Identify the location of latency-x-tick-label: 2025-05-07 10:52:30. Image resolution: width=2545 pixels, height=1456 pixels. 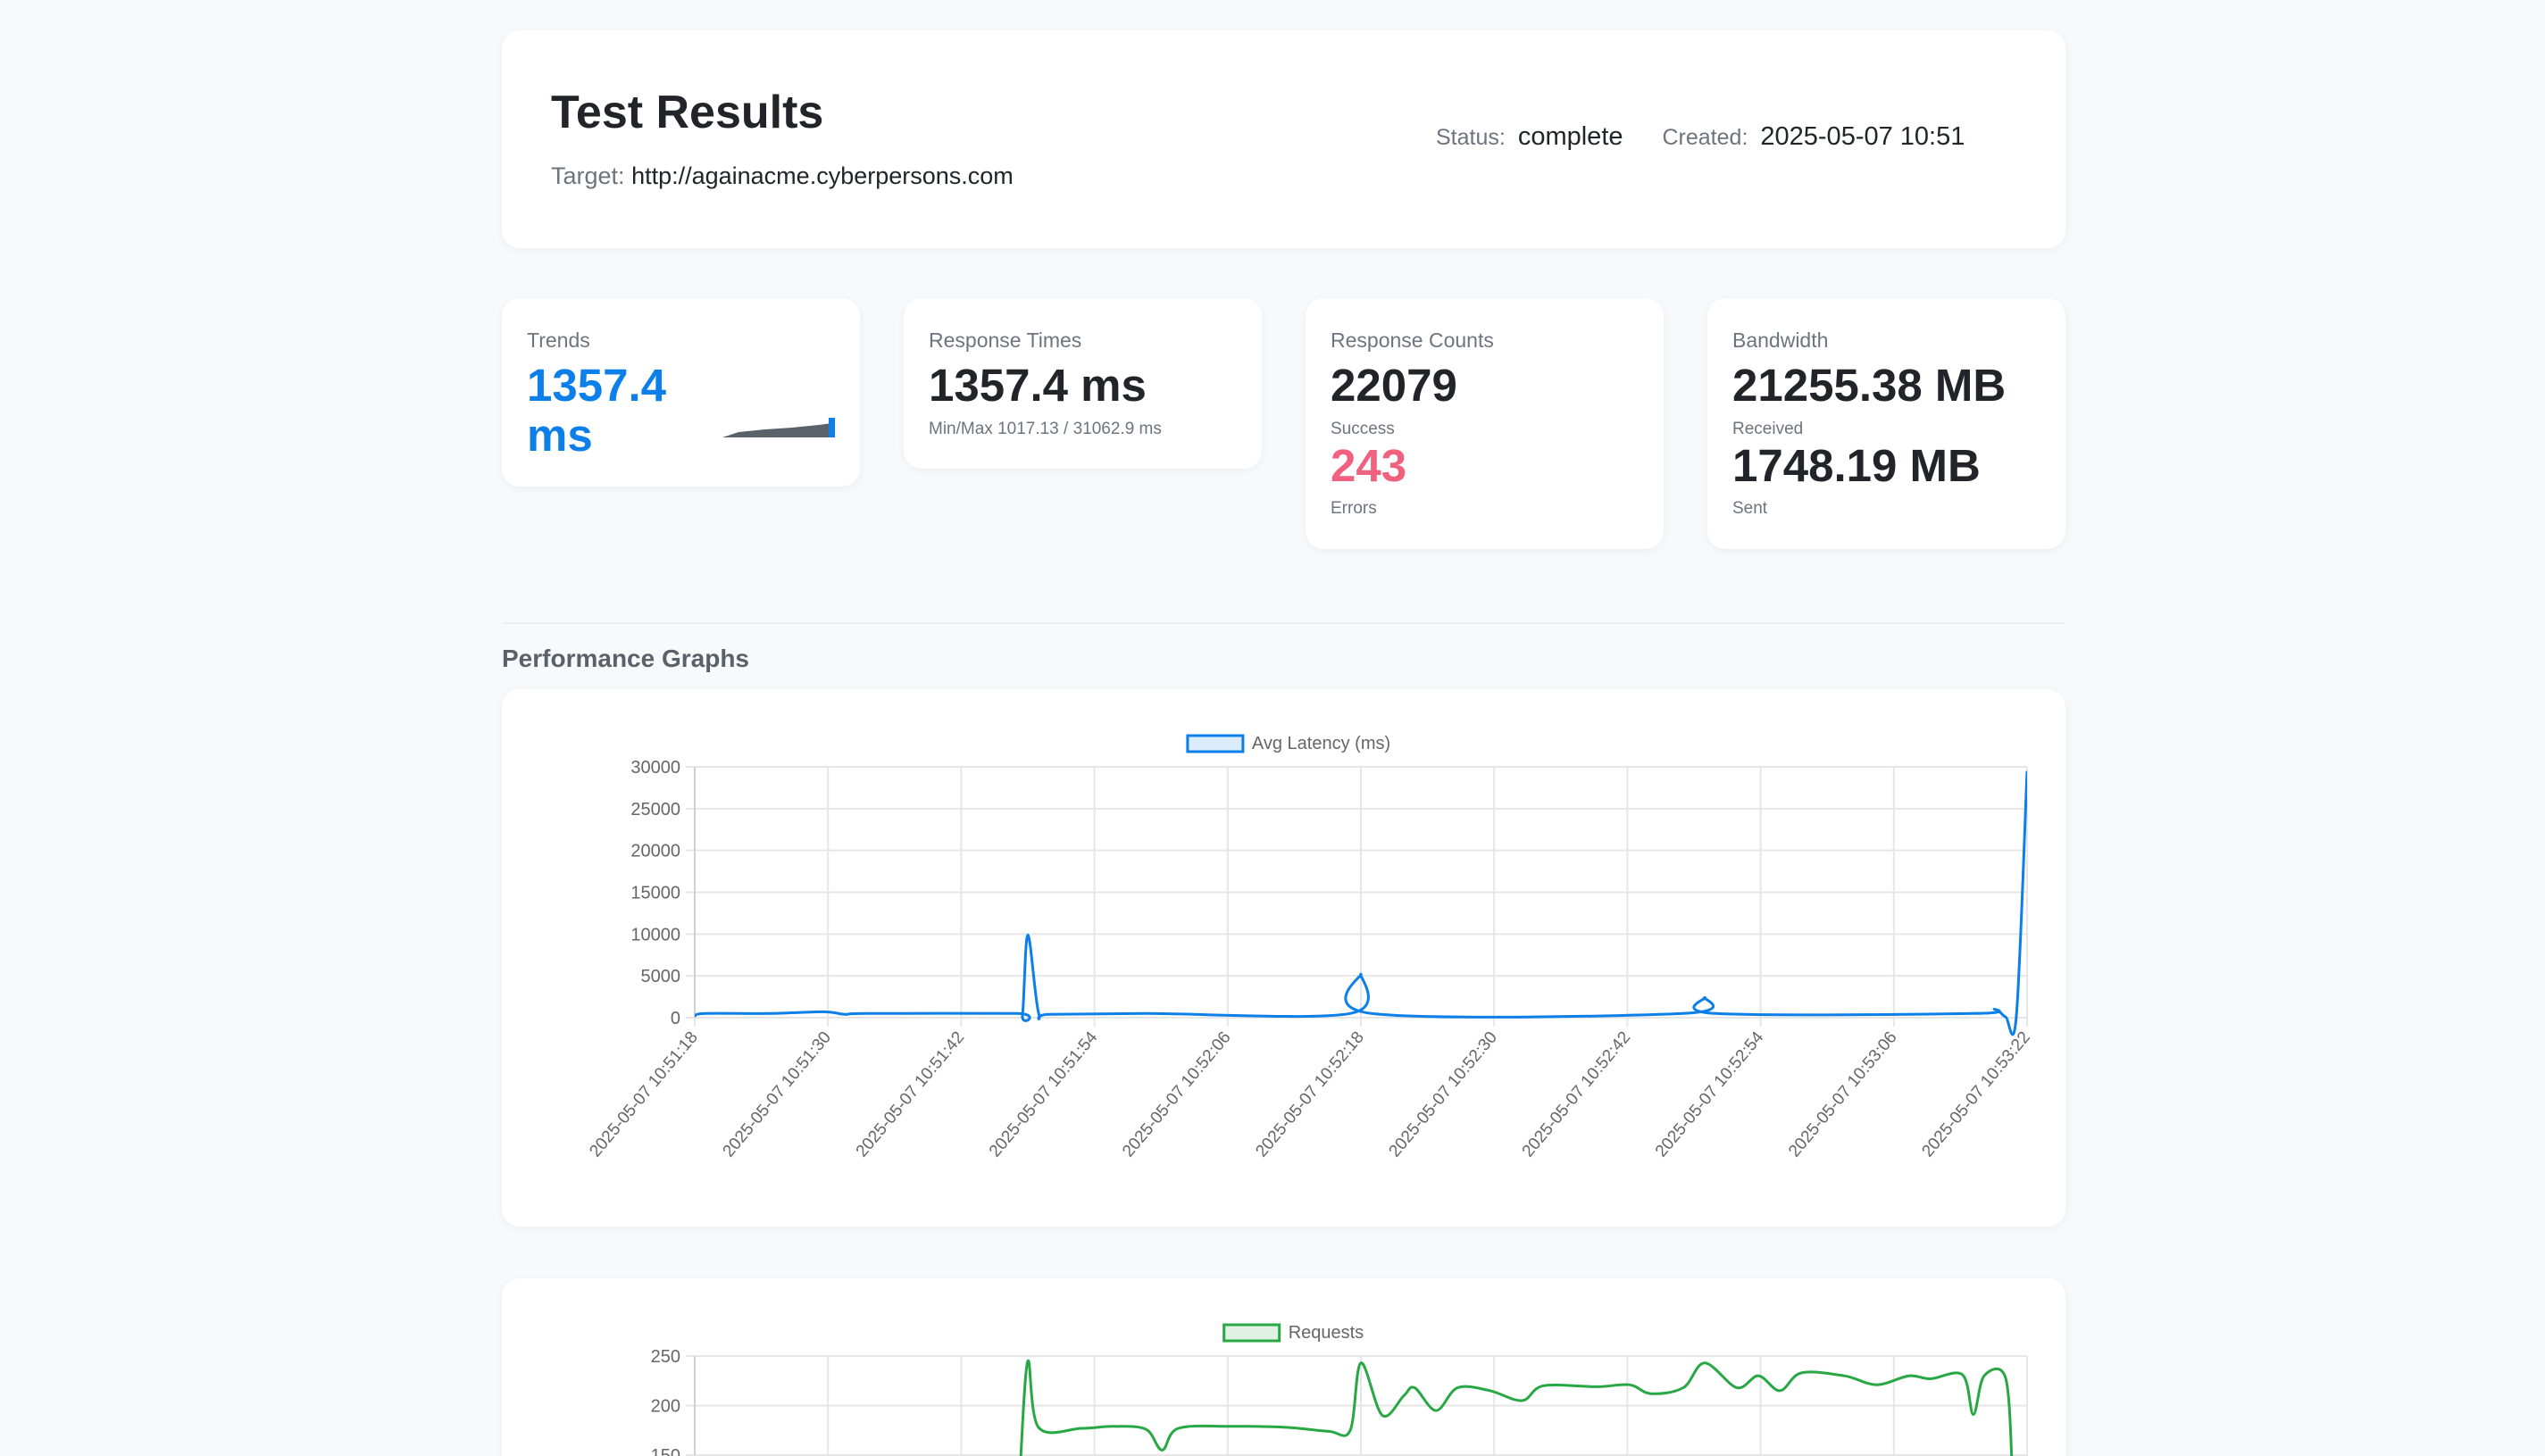
(1444, 1094).